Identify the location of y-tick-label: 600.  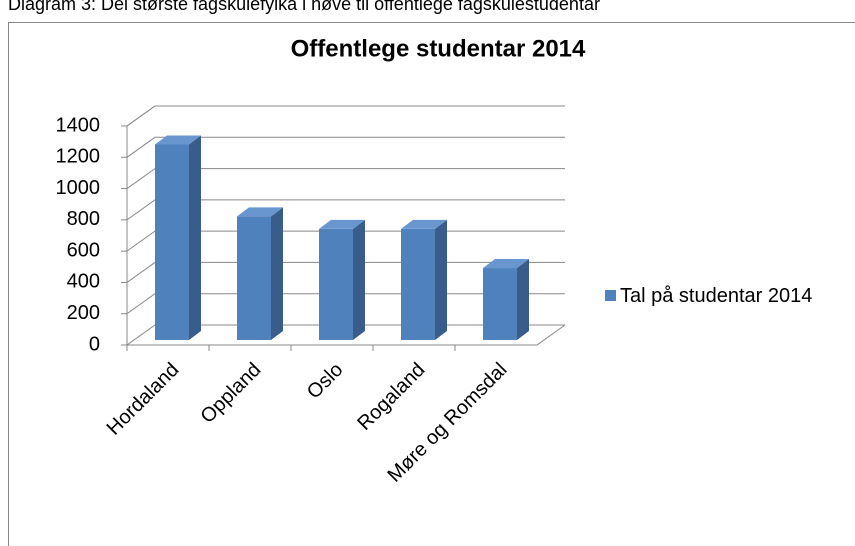
(83, 250).